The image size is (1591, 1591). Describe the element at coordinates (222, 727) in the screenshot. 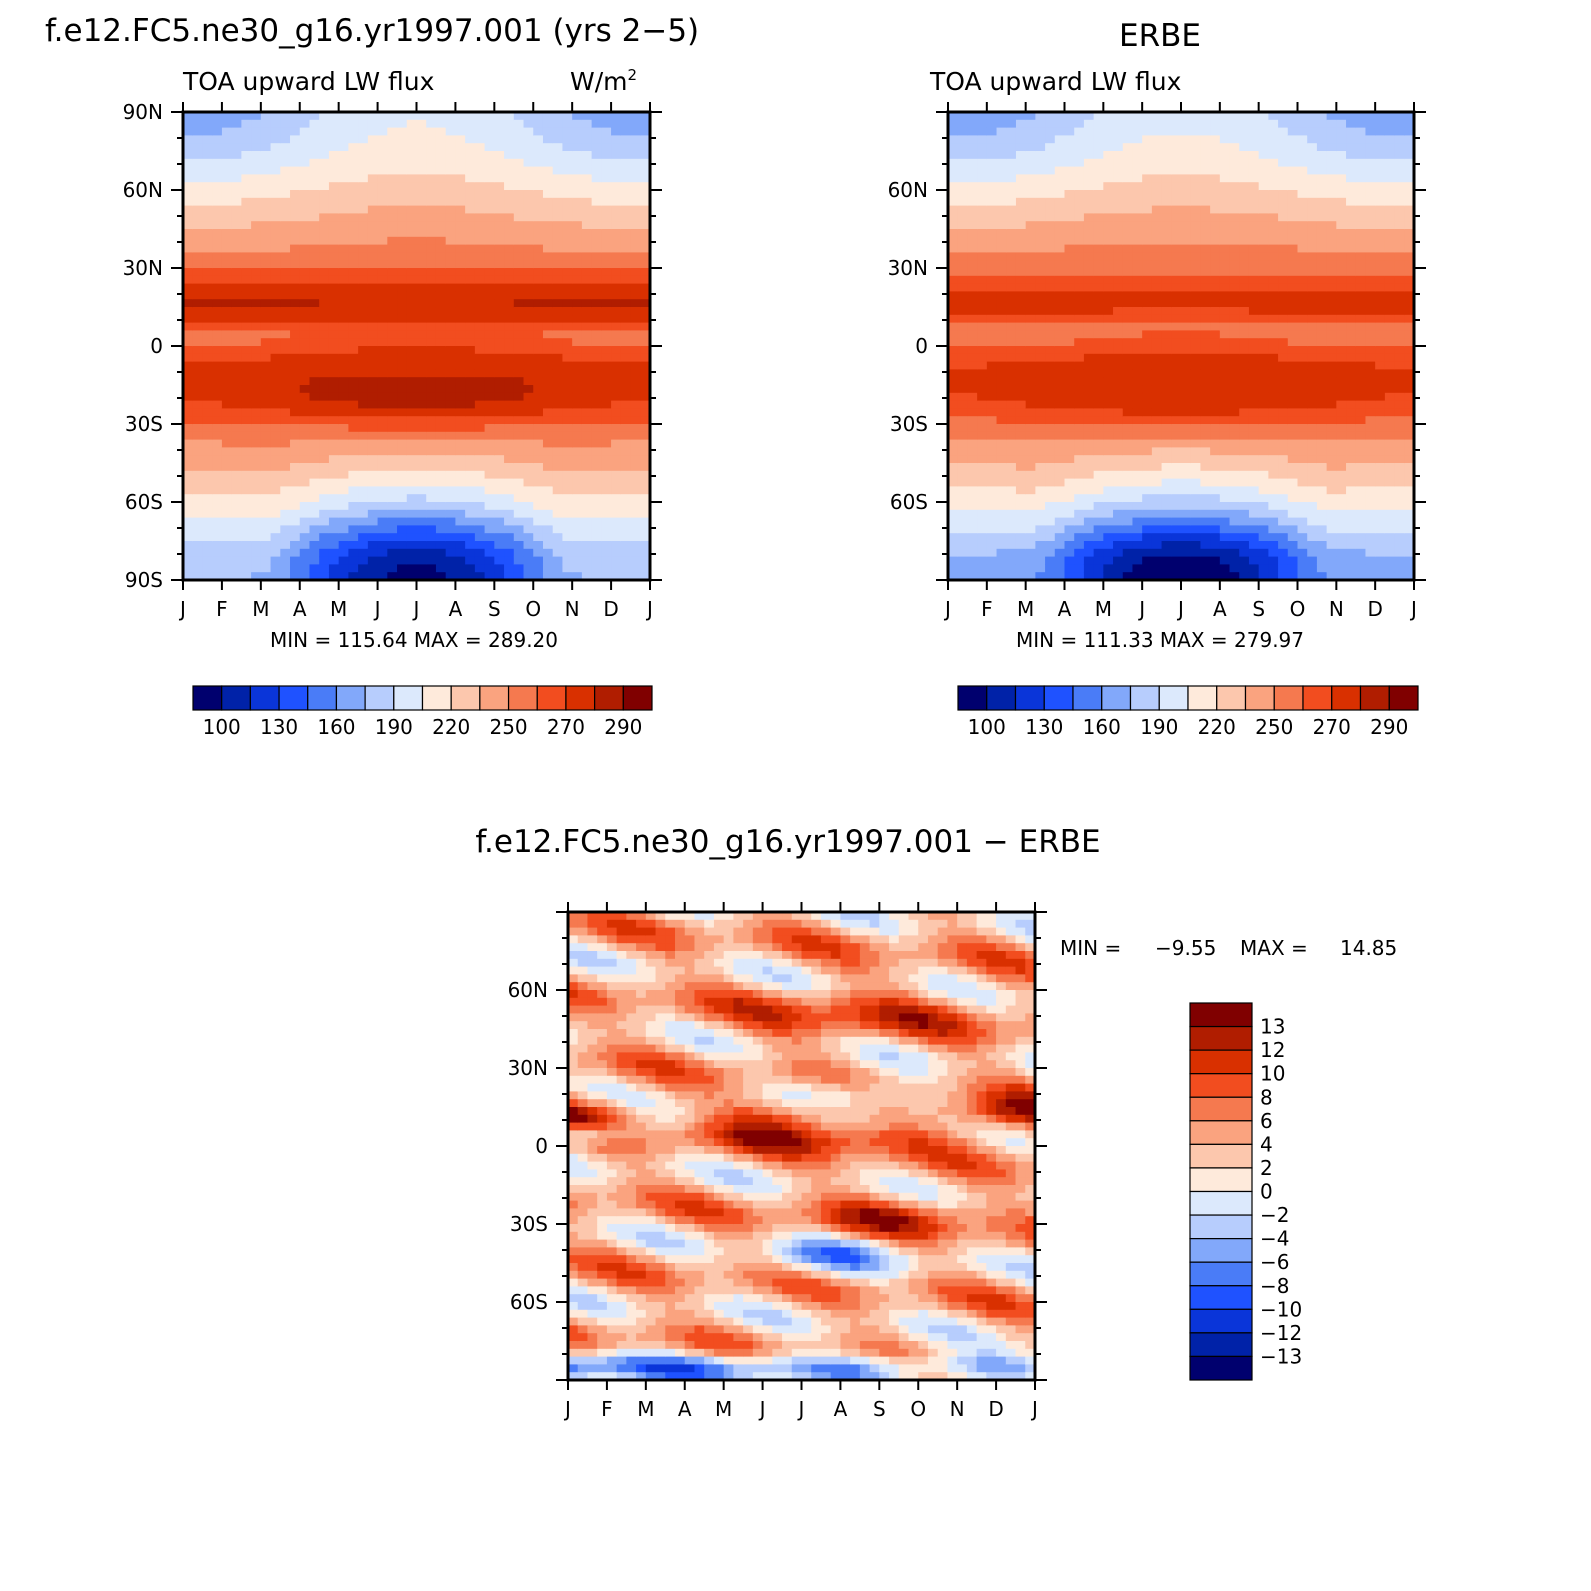

I see `colorbar-label: 100` at that location.